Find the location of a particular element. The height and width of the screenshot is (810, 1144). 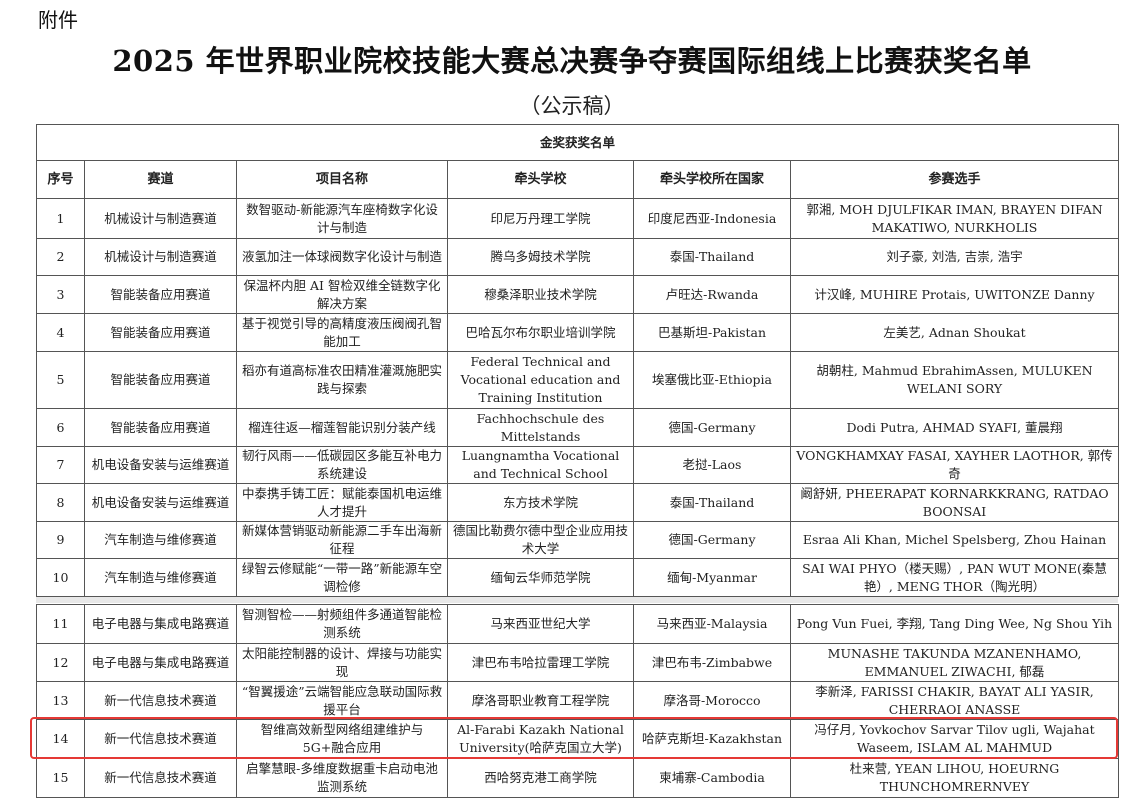

cell-no: 2 is located at coordinates (60, 257).